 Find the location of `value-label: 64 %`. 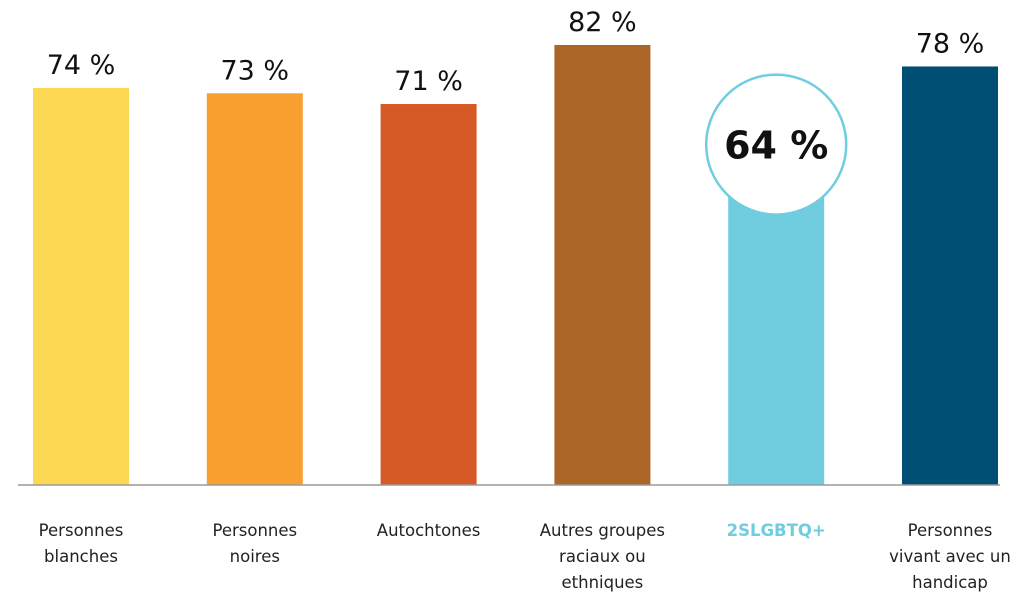

value-label: 64 % is located at coordinates (776, 146).